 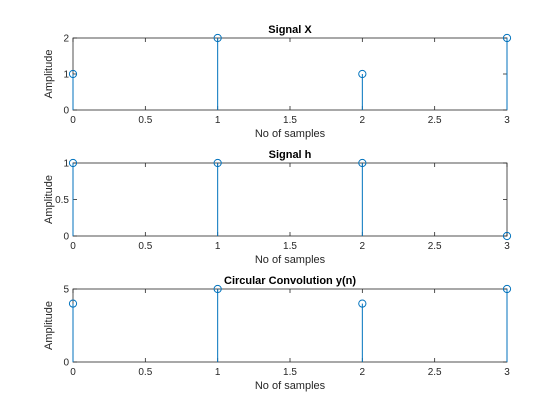 I want to click on y-tick-label: 0.5, so click(x=62, y=200).